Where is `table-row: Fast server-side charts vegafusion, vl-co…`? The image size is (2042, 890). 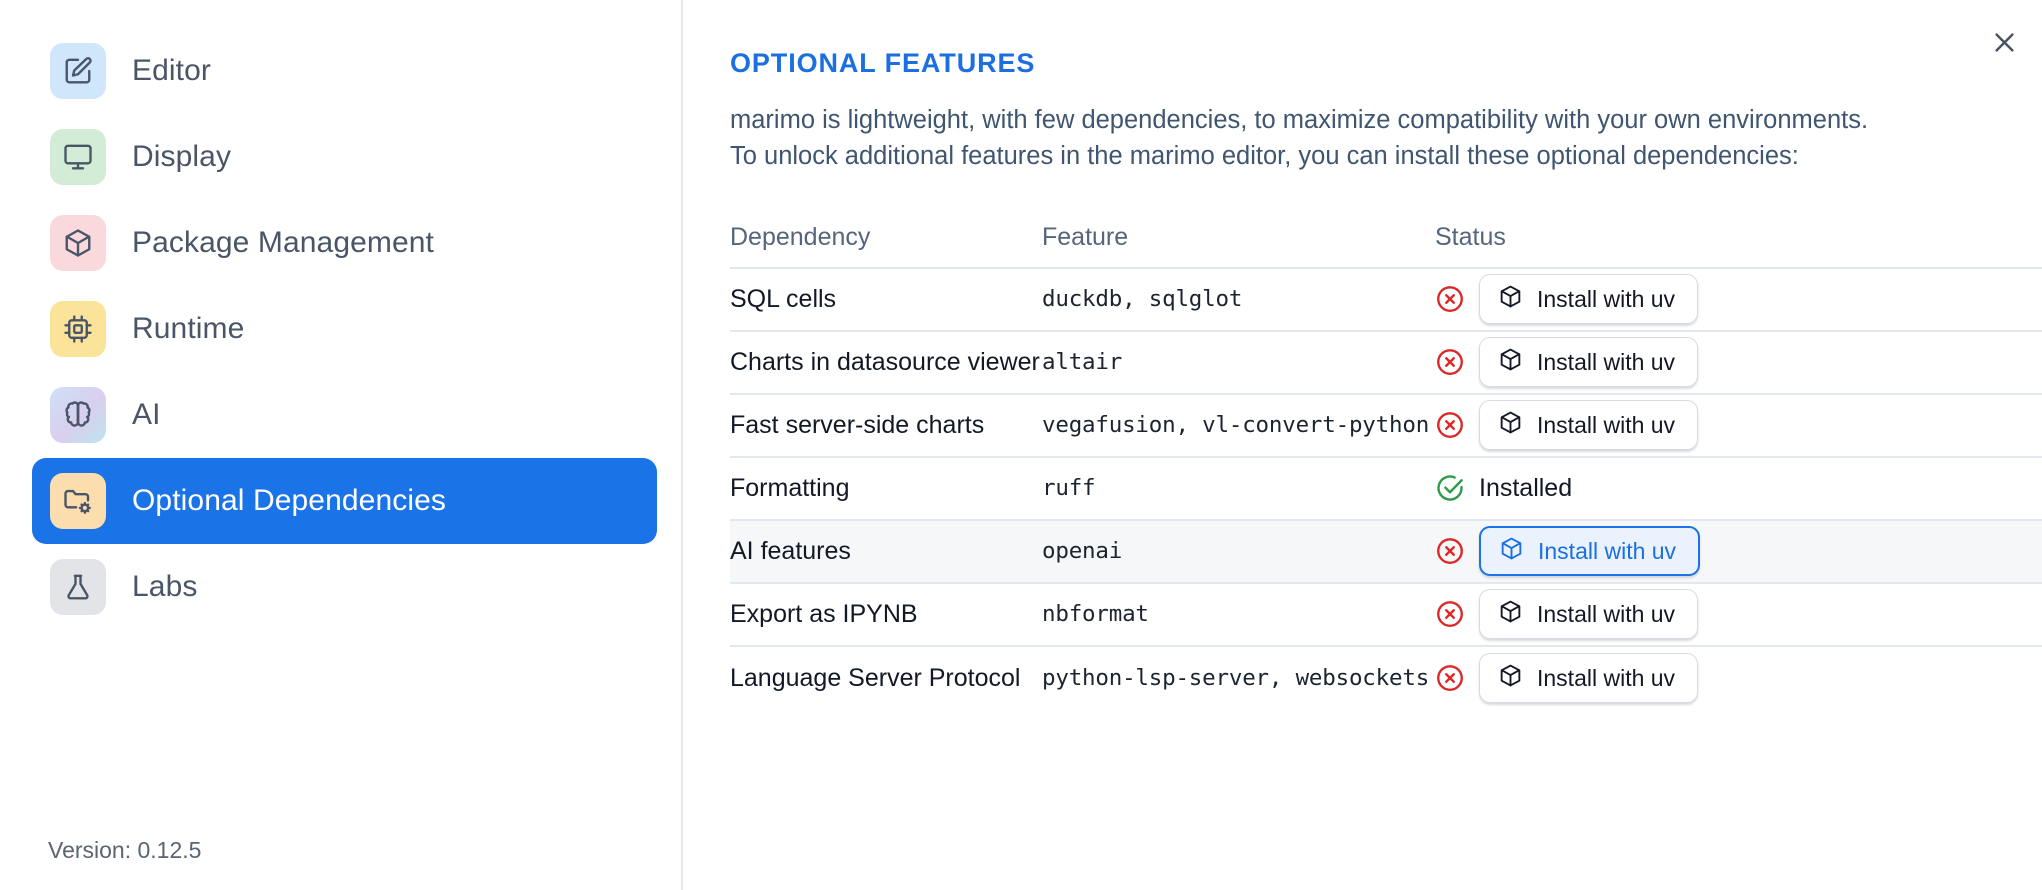 table-row: Fast server-side charts vegafusion, vl-co… is located at coordinates (1386, 426).